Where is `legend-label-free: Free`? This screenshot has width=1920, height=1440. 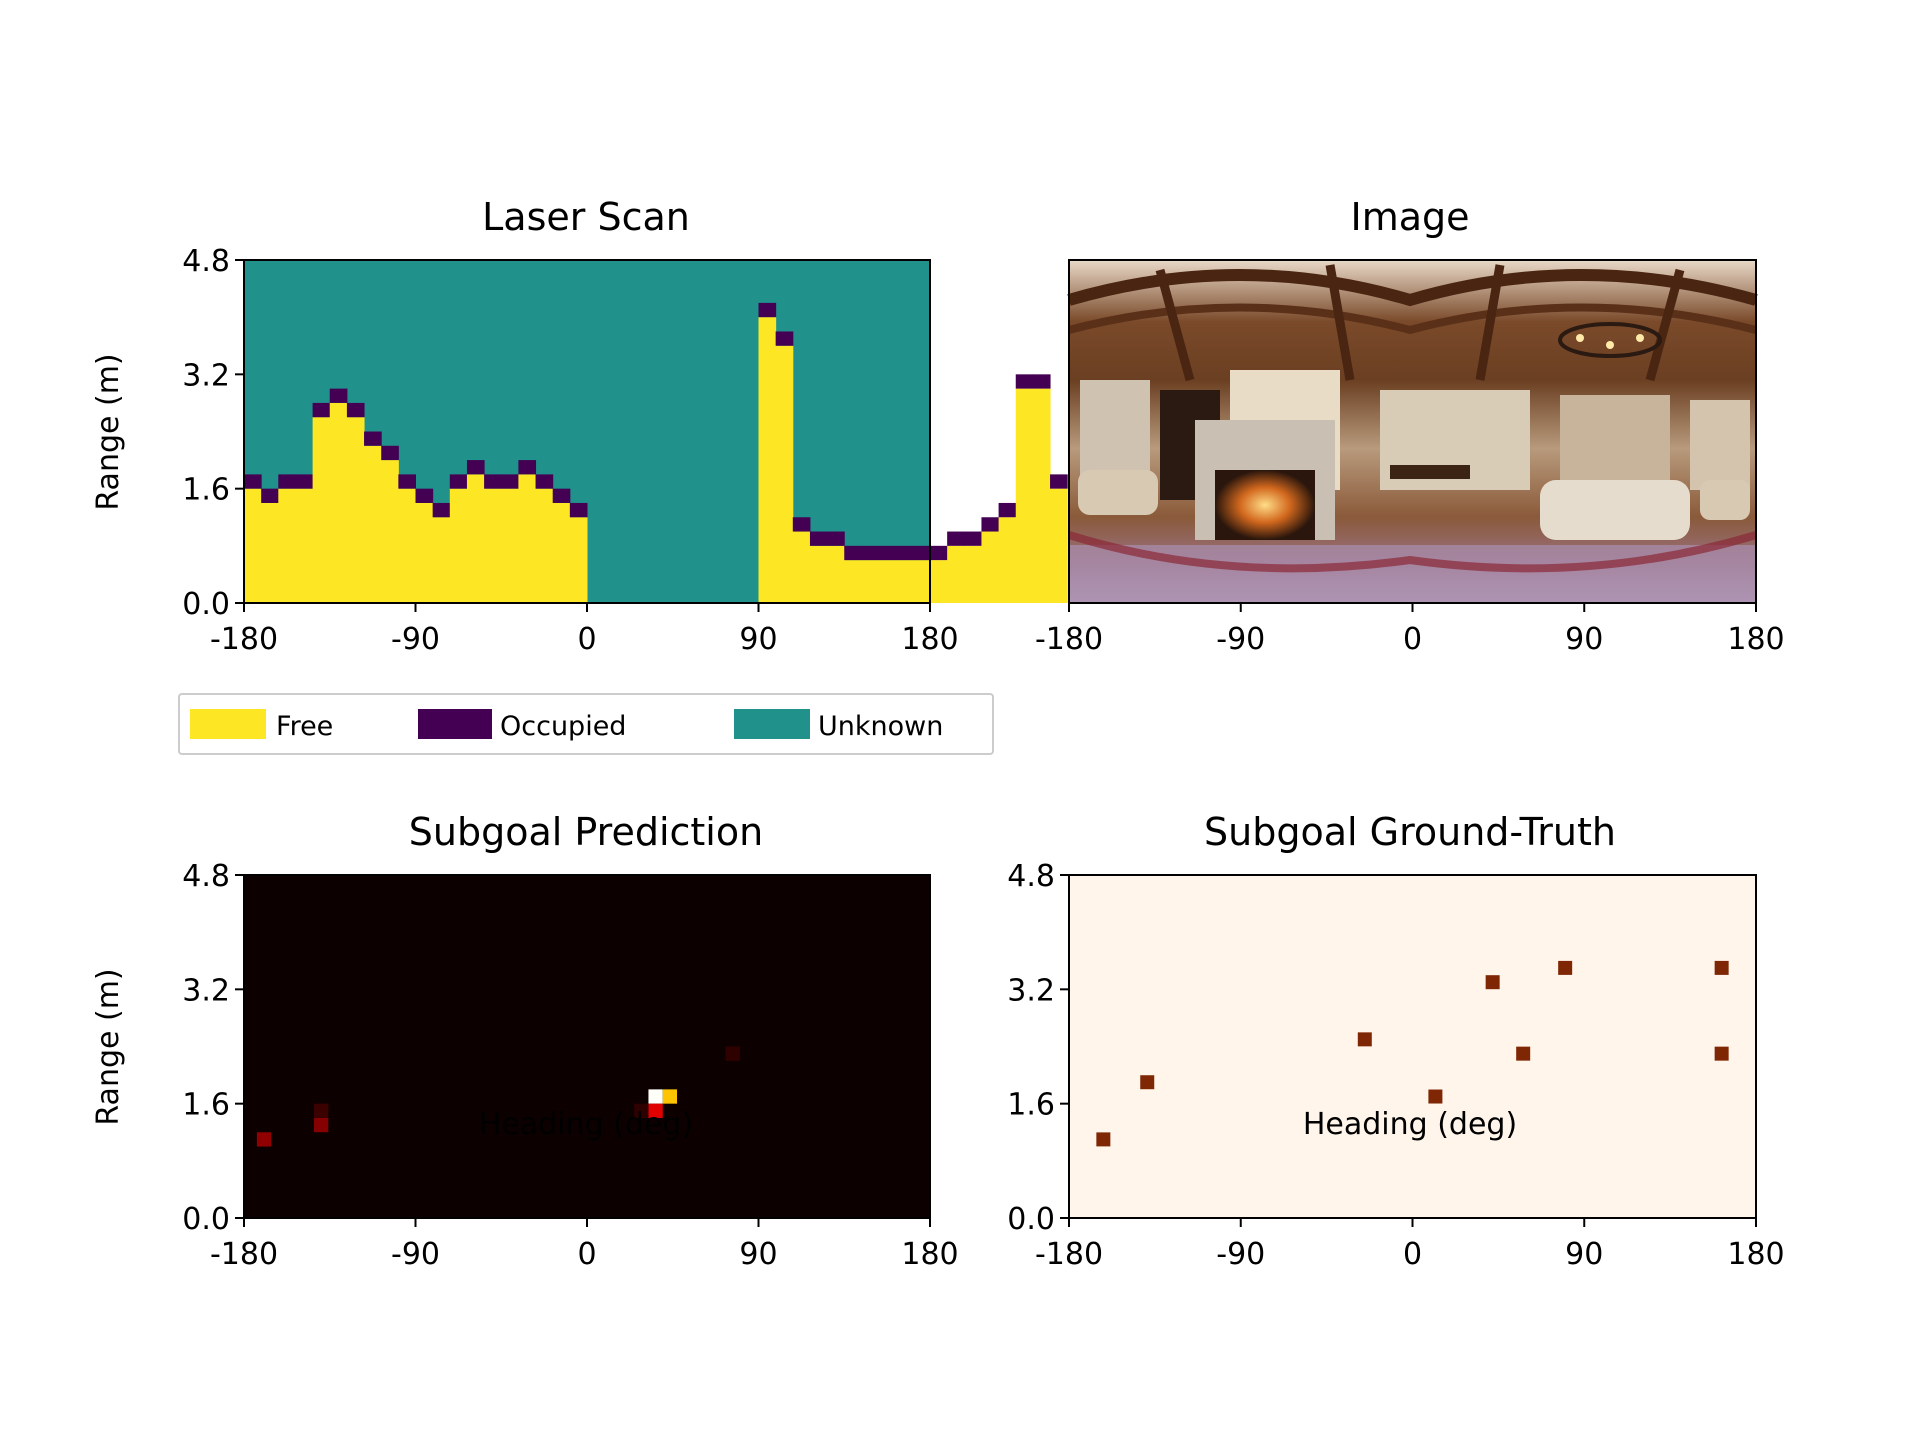
legend-label-free: Free is located at coordinates (304, 726).